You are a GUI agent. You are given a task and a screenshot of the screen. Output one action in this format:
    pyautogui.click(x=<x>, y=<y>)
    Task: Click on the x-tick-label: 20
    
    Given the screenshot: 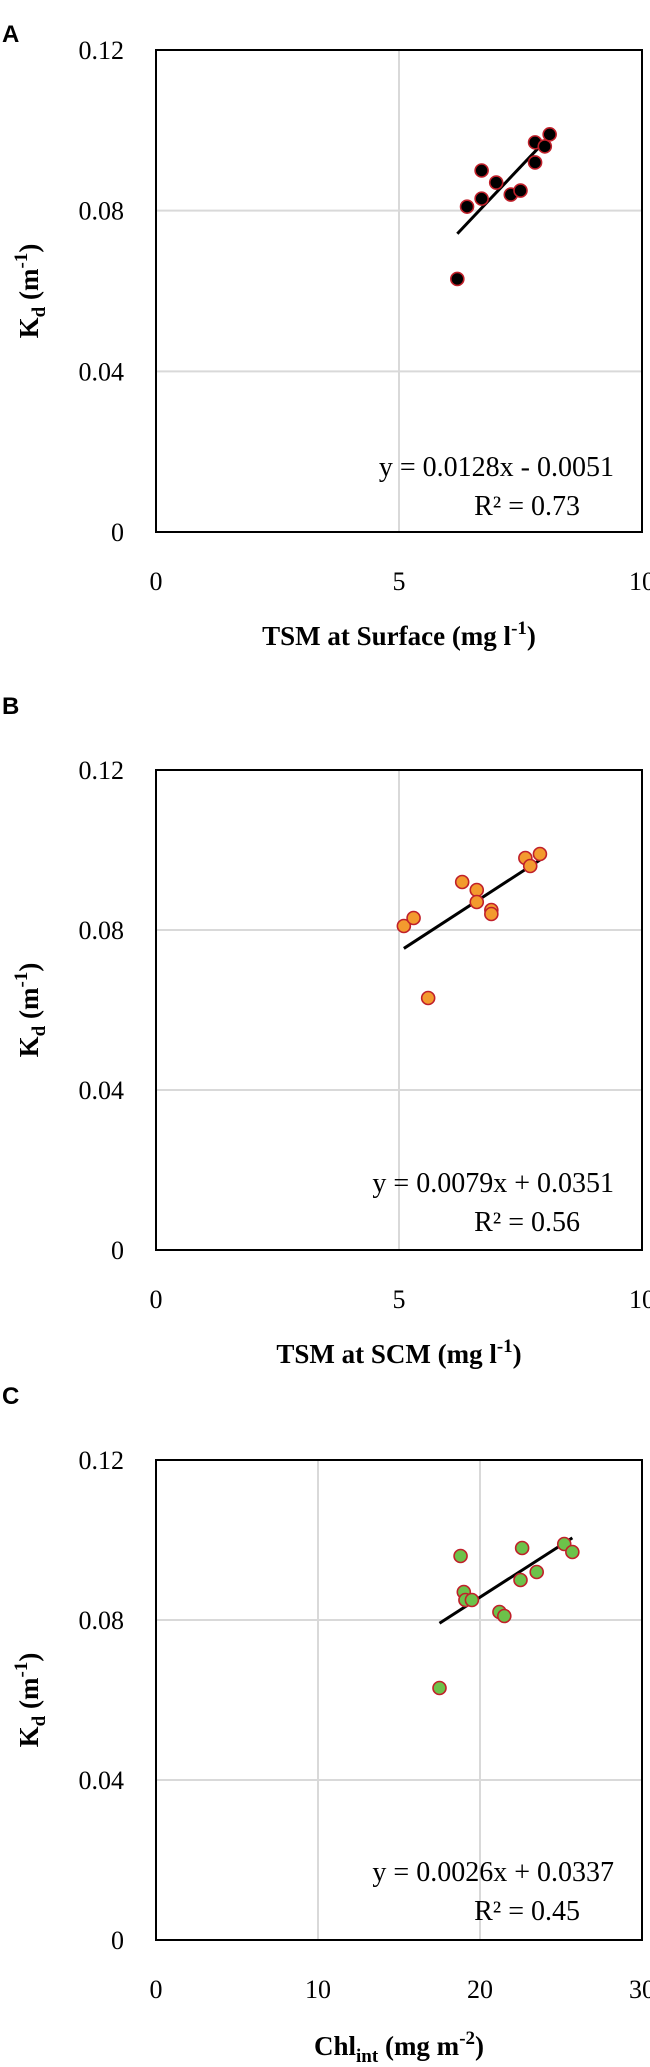 What is the action you would take?
    pyautogui.click(x=480, y=1989)
    